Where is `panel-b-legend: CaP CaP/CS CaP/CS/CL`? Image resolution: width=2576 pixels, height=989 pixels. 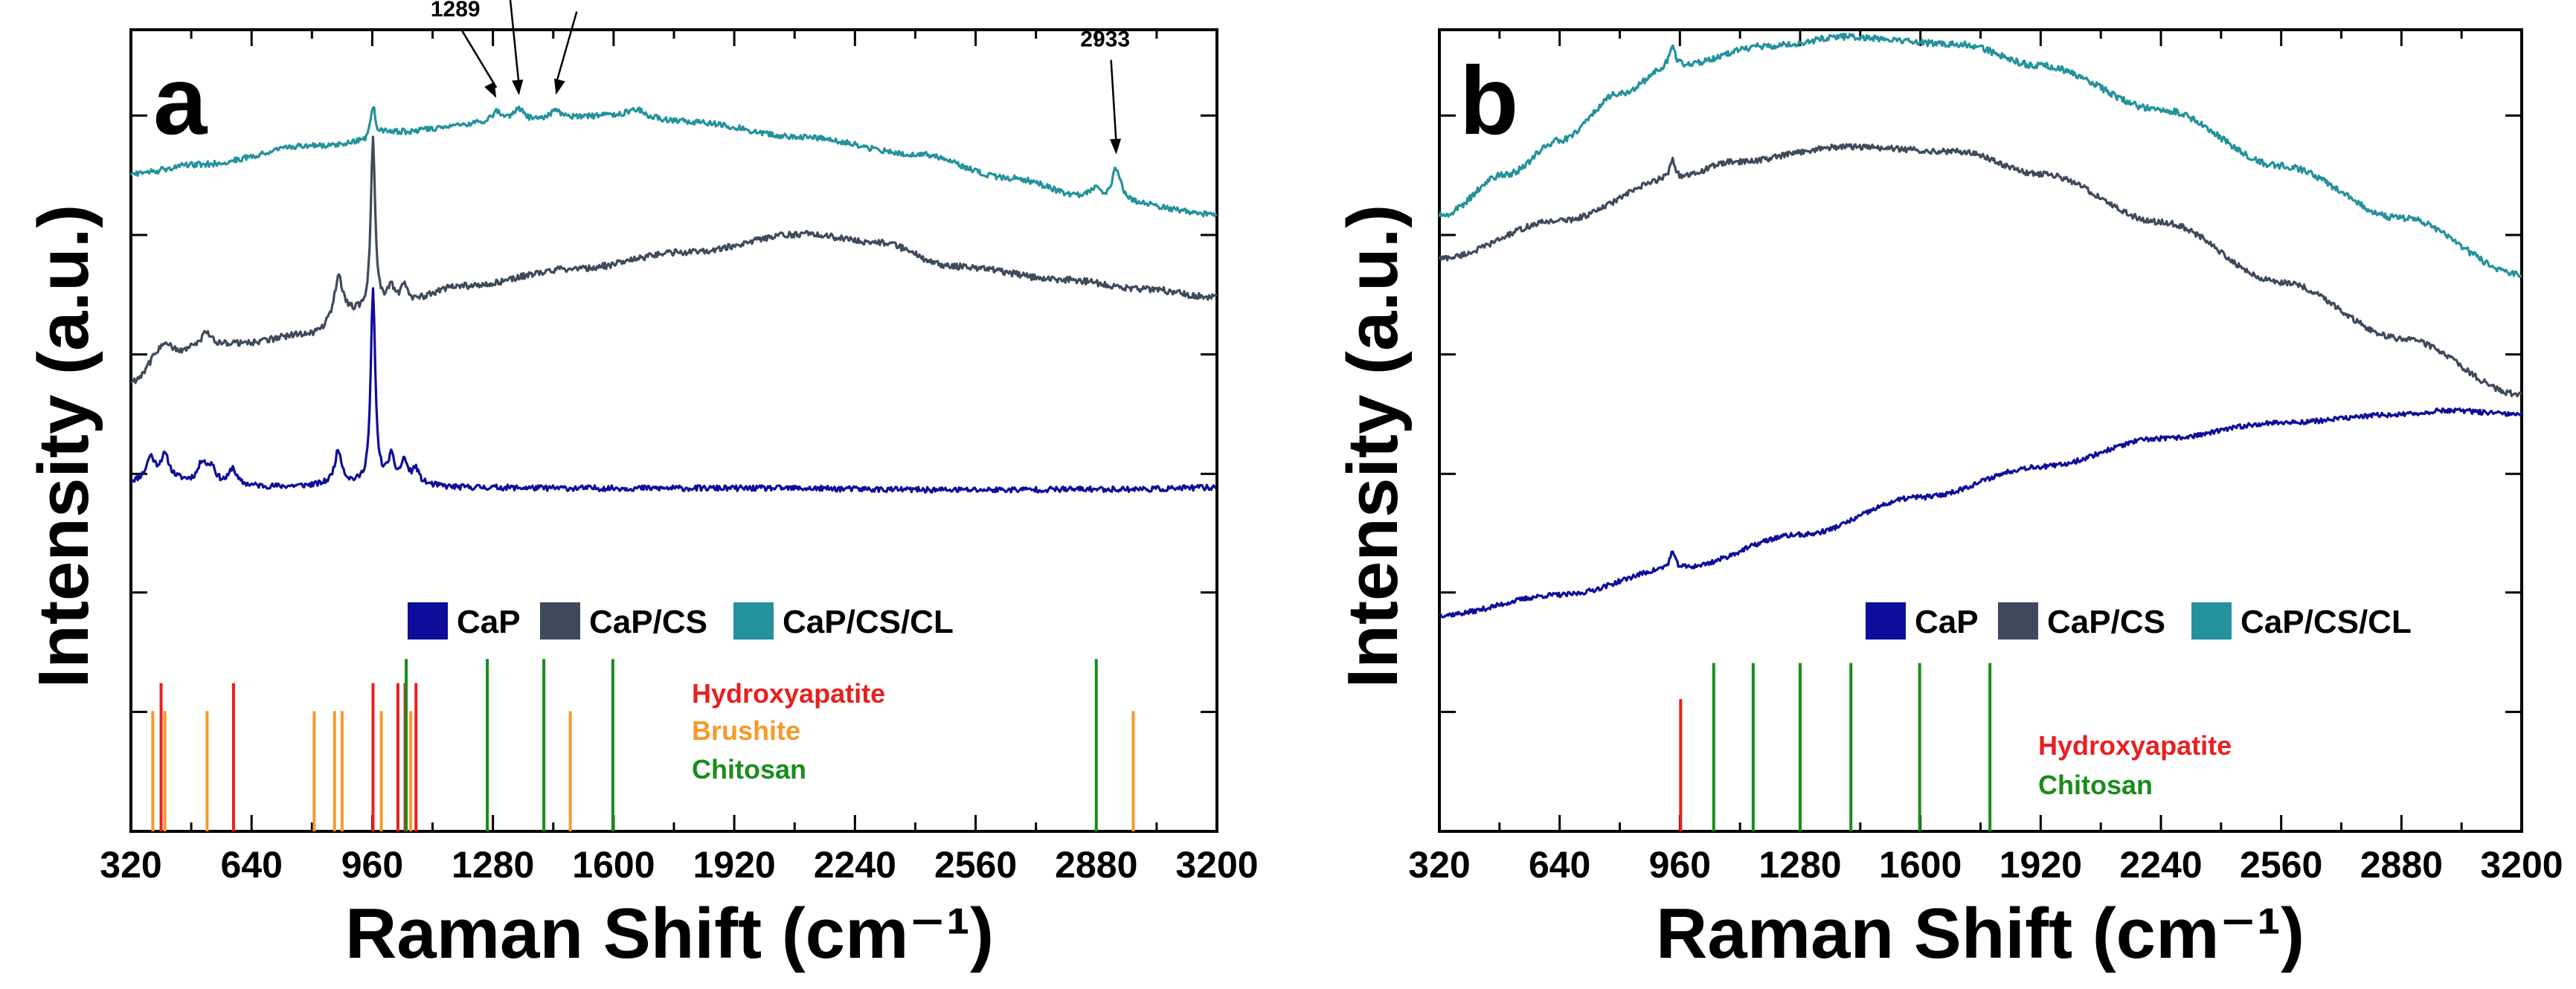
panel-b-legend: CaP CaP/CS CaP/CS/CL is located at coordinates (2139, 621).